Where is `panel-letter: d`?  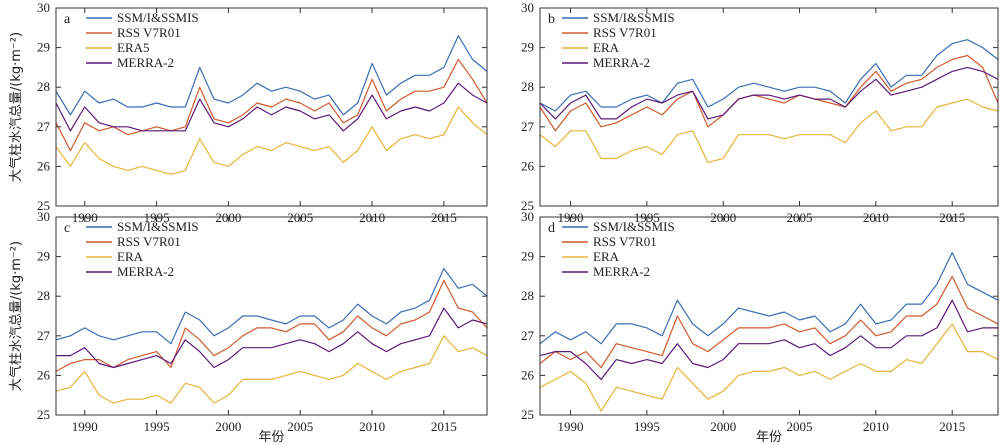 panel-letter: d is located at coordinates (551, 228).